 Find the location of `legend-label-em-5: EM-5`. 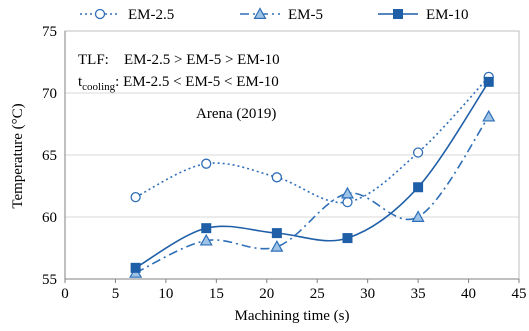

legend-label-em-5: EM-5 is located at coordinates (305, 15).